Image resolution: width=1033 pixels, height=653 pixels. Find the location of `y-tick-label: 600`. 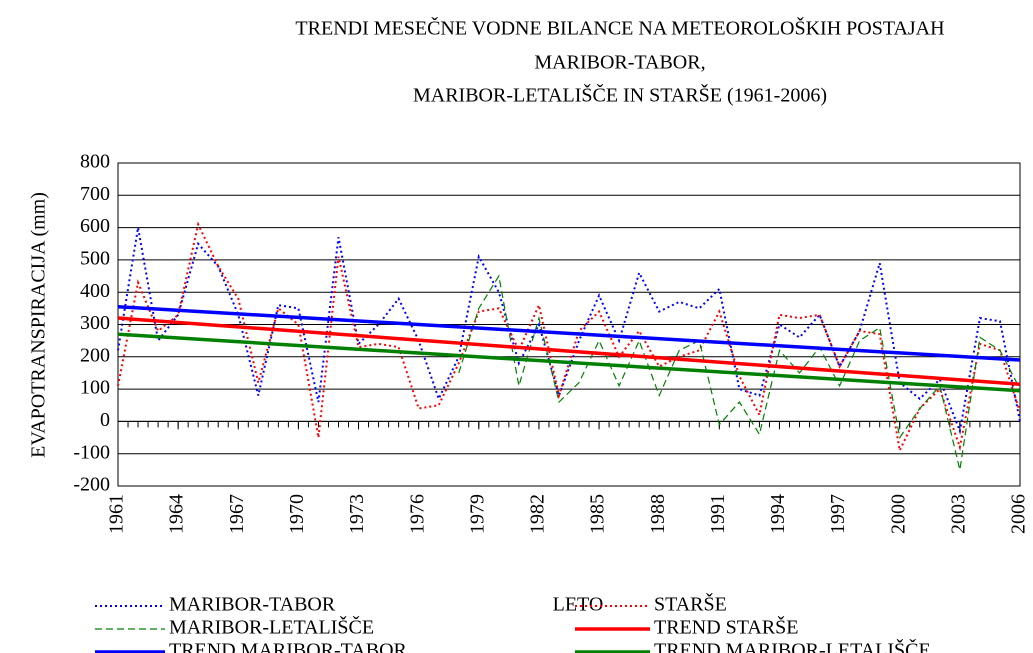

y-tick-label: 600 is located at coordinates (95, 226).